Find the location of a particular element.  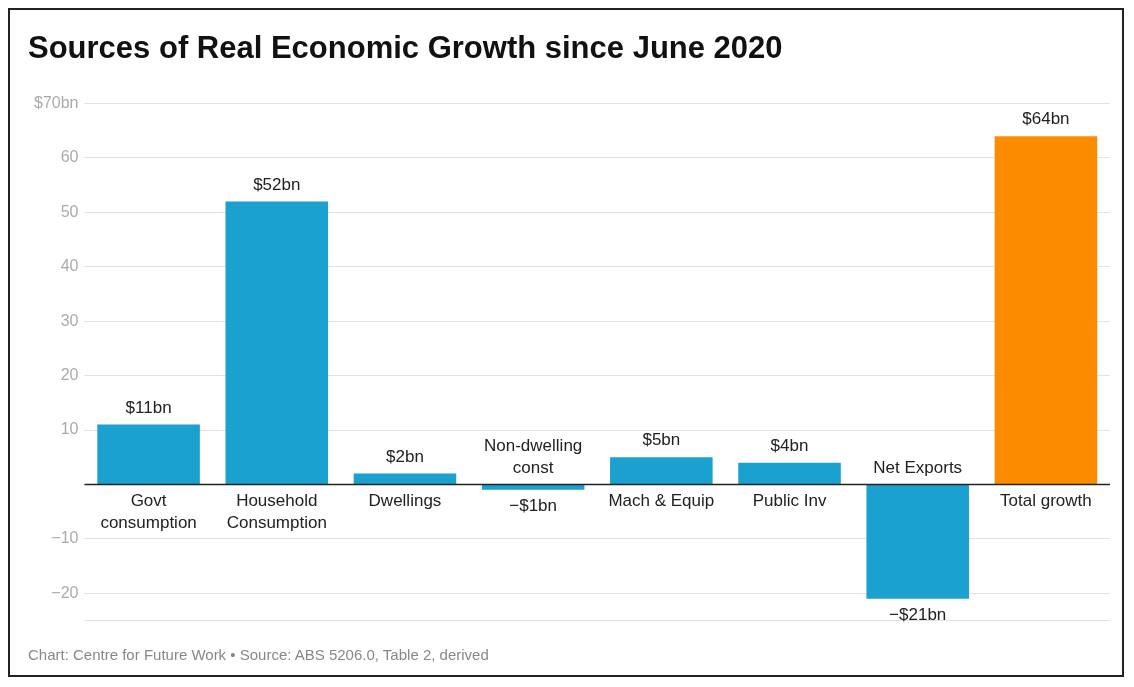

y-tick-label: 40 is located at coordinates (69, 266).